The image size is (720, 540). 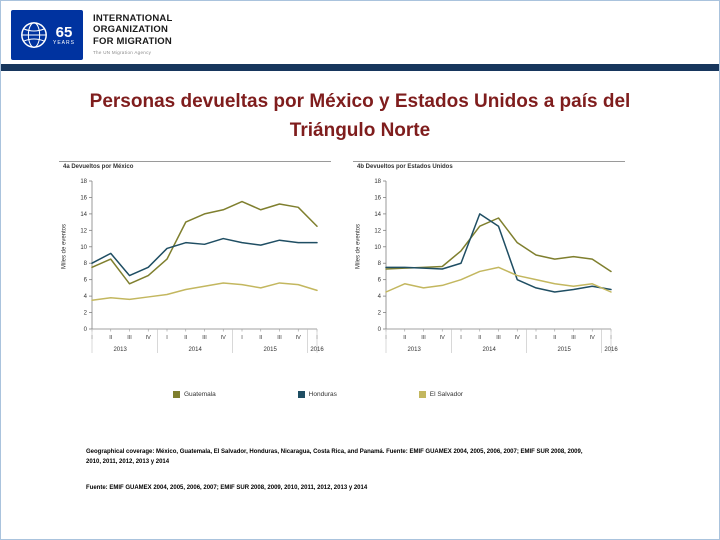 I want to click on legend-item-el-salvador: El Salvador, so click(x=440, y=394).